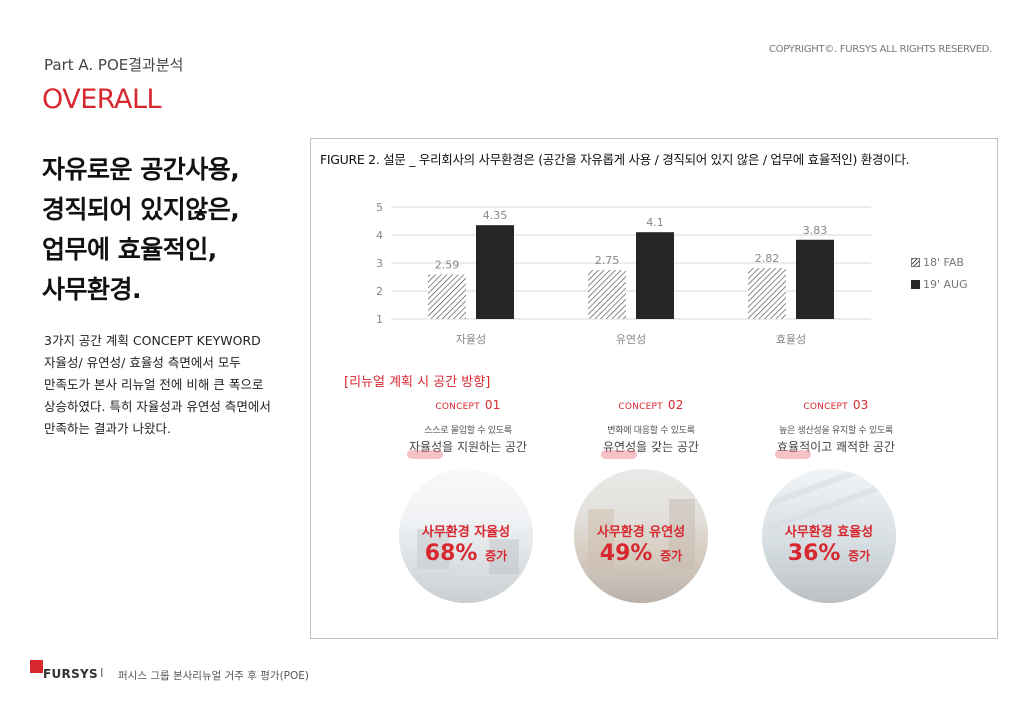 This screenshot has height=712, width=1032. What do you see at coordinates (152, 340) in the screenshot?
I see `description-line: 3가지 공간 계획 CONCEPT KEYWORD` at bounding box center [152, 340].